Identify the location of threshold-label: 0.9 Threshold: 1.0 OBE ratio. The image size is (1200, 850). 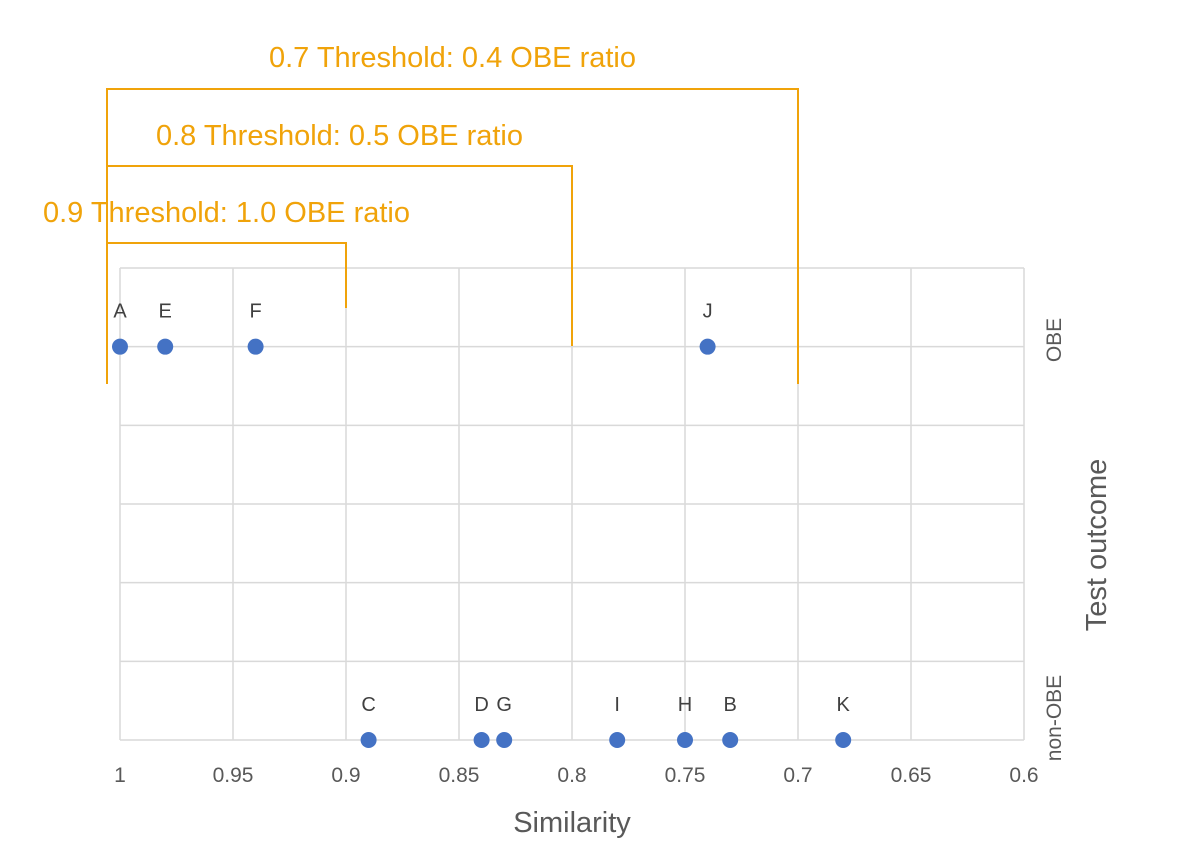
(226, 213).